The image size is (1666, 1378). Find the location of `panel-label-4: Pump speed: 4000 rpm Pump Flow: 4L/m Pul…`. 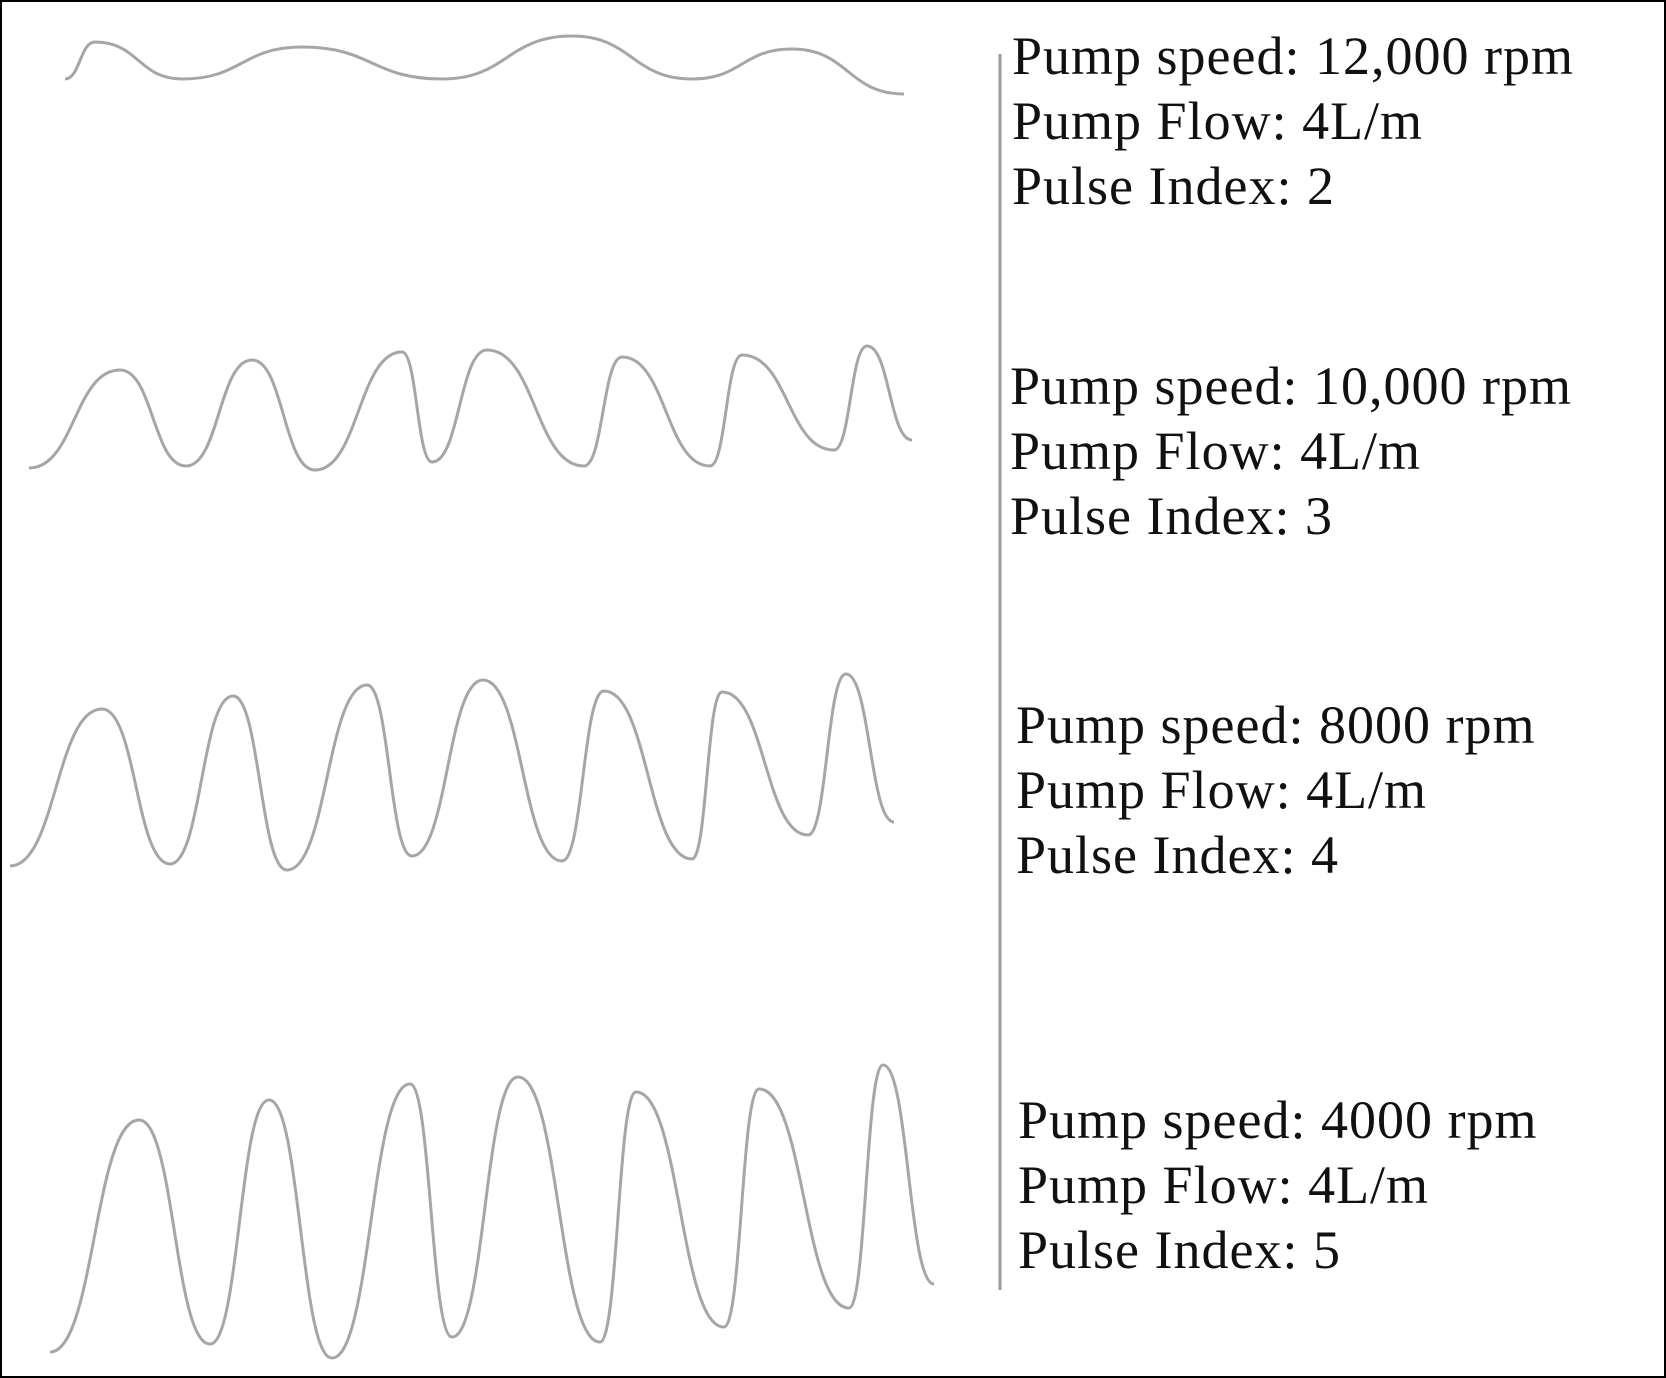

panel-label-4: Pump speed: 4000 rpm Pump Flow: 4L/m Pul… is located at coordinates (1277, 1185).